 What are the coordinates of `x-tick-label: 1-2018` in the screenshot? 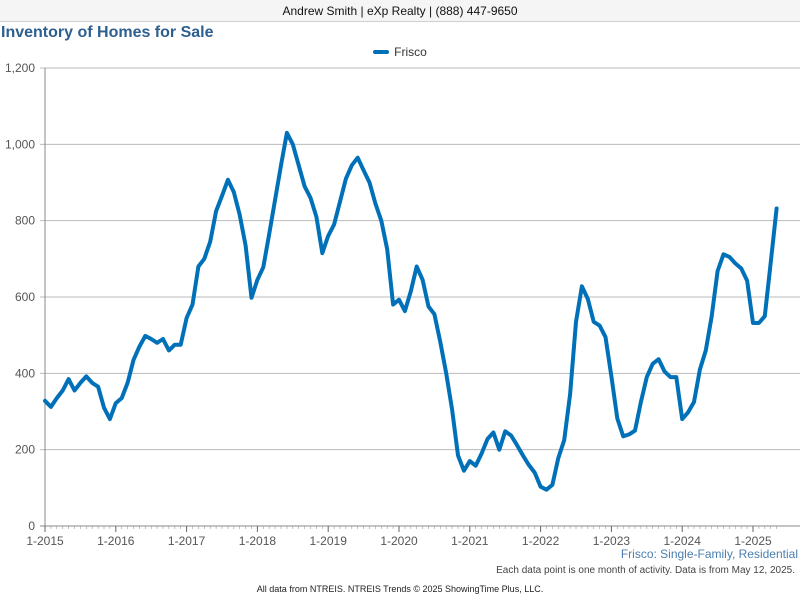 It's located at (258, 541).